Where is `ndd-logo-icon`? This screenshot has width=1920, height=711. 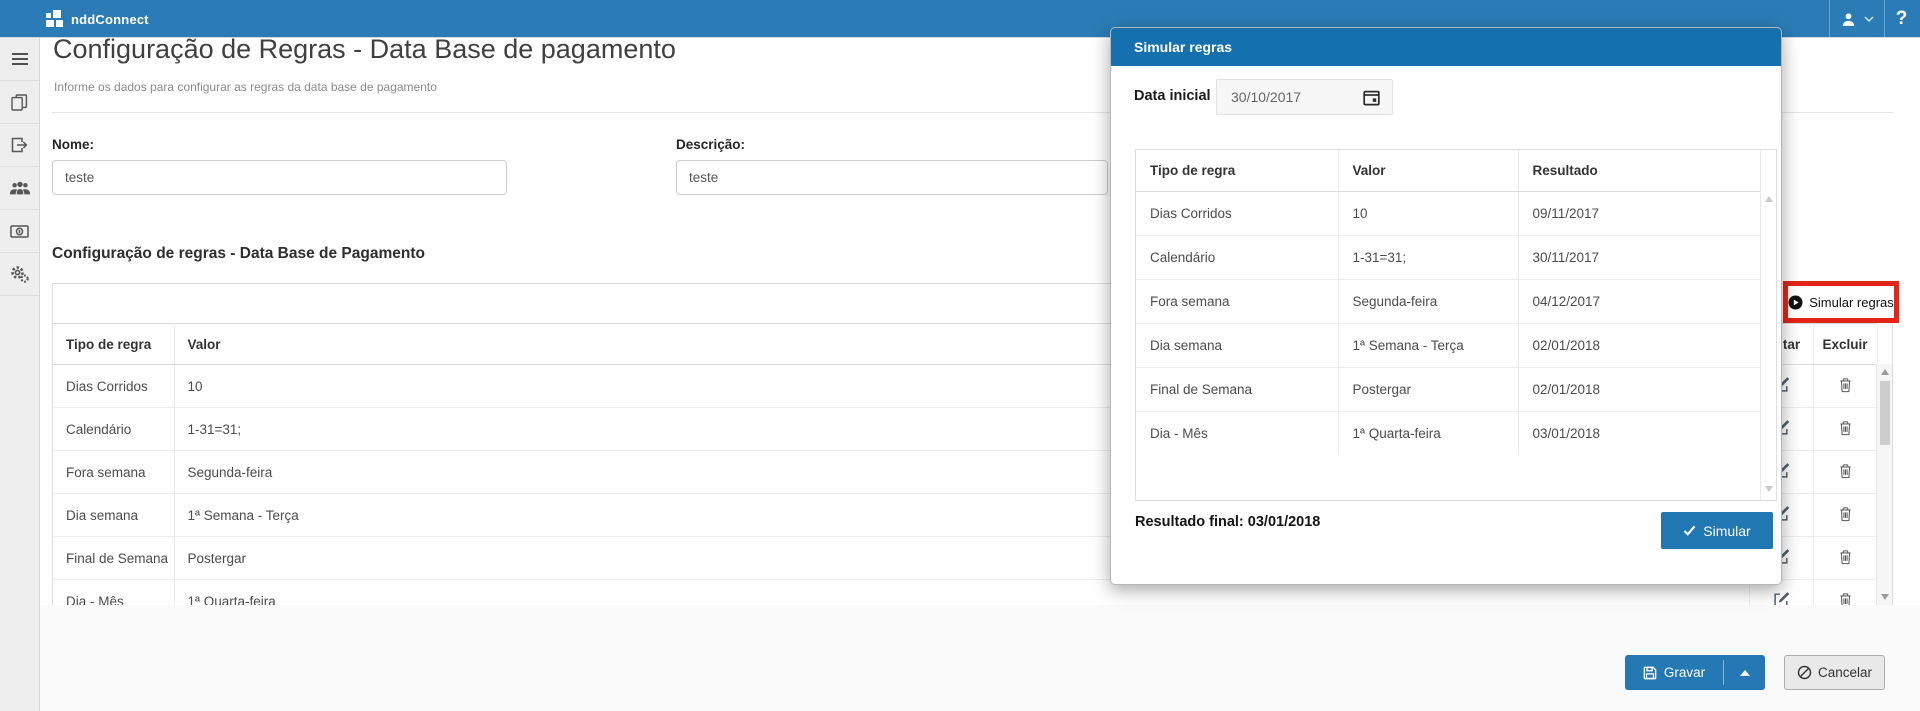 ndd-logo-icon is located at coordinates (54, 18).